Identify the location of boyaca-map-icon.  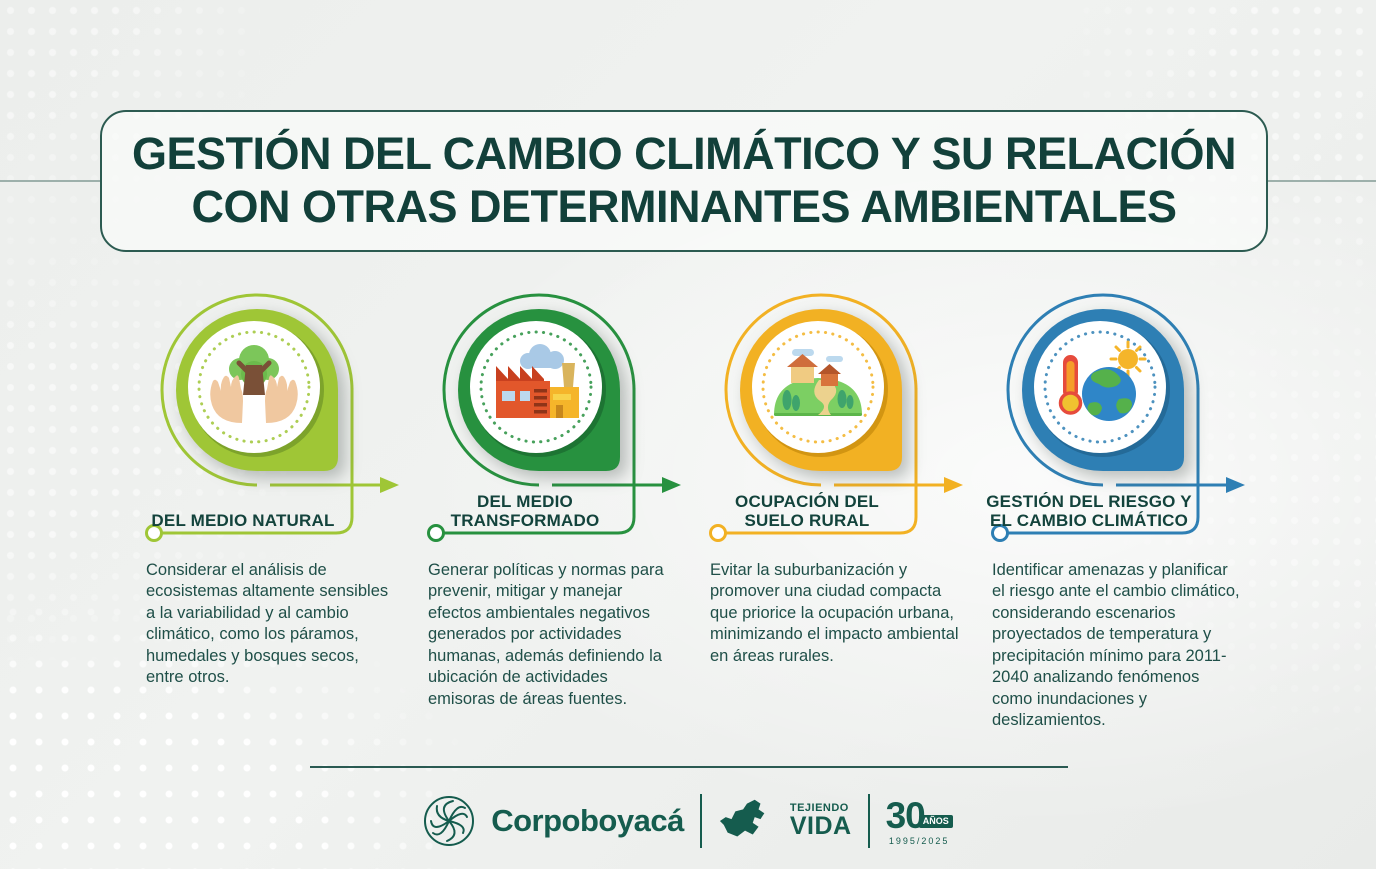
(742, 818).